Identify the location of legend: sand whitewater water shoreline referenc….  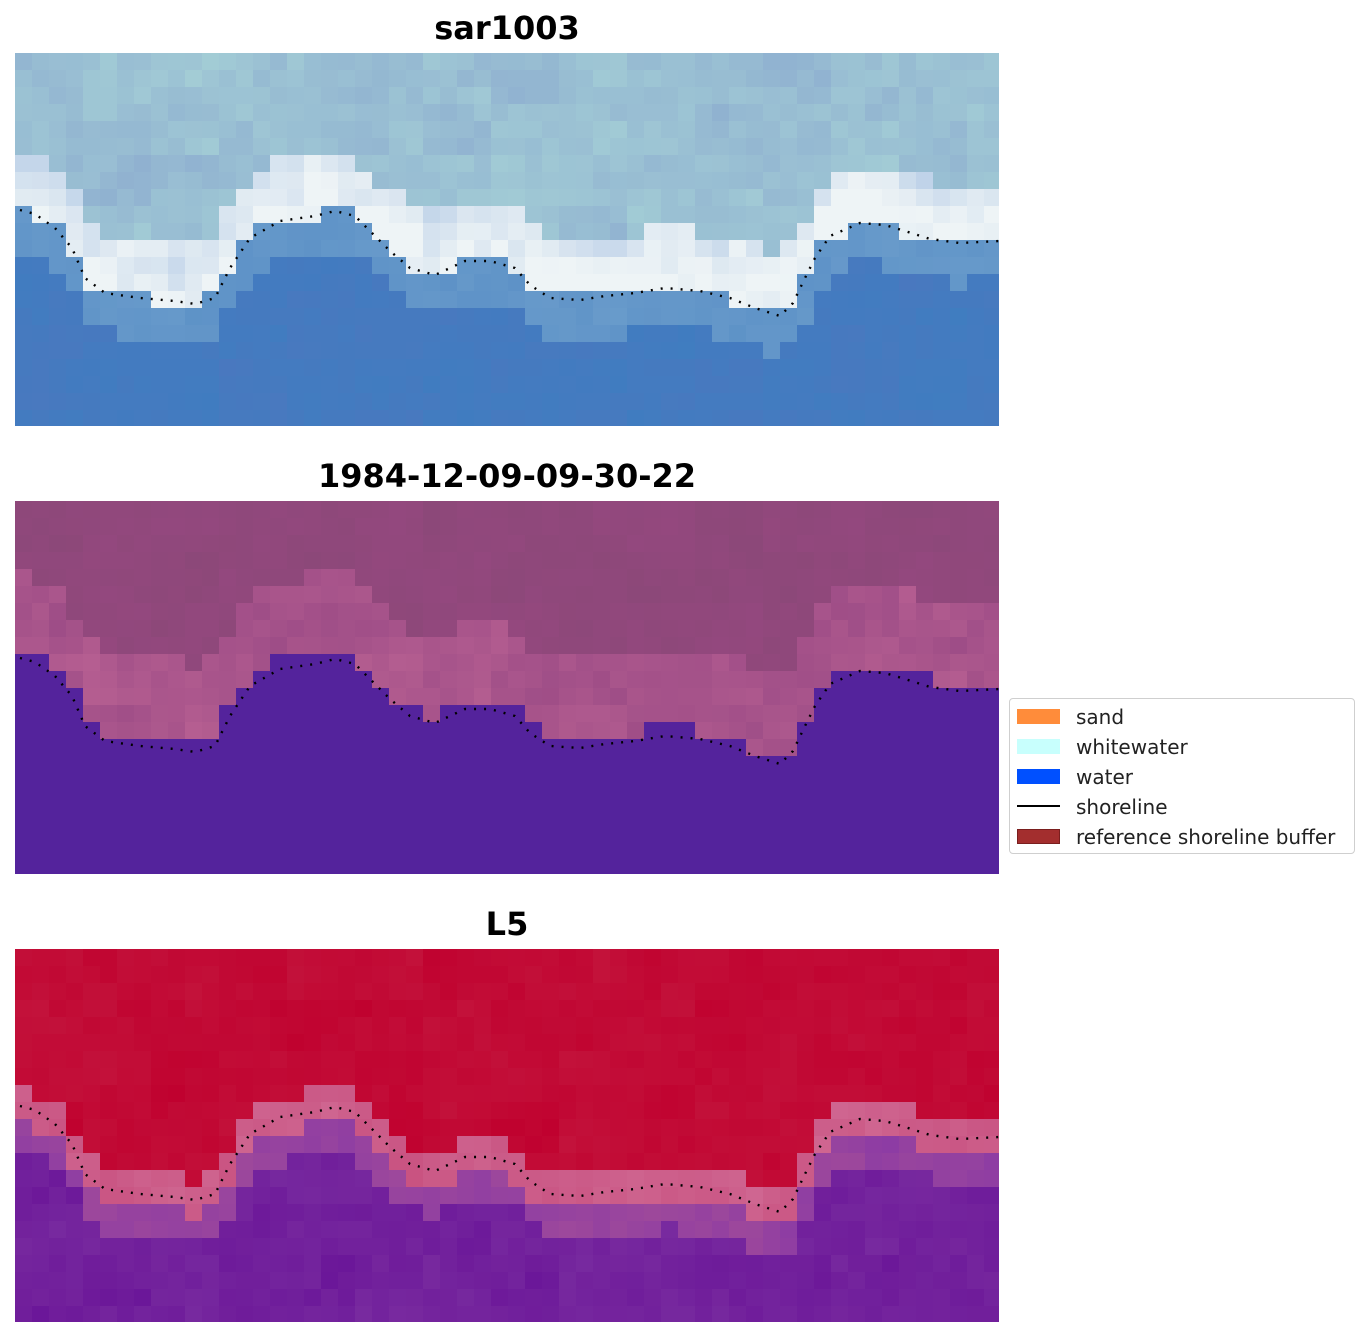
(1182, 776).